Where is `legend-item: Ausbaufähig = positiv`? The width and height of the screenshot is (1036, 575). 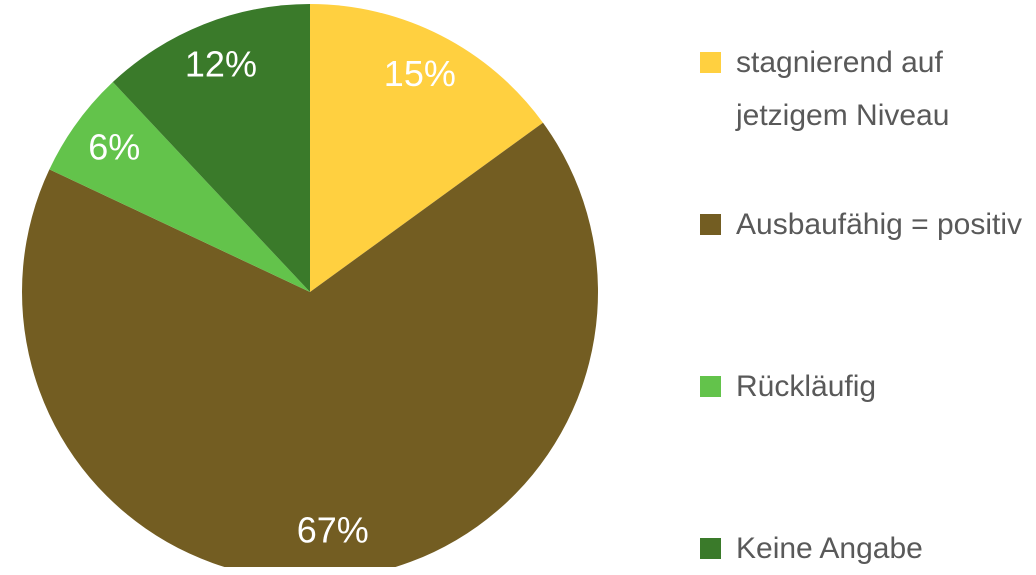
legend-item: Ausbaufähig = positiv is located at coordinates (863, 224).